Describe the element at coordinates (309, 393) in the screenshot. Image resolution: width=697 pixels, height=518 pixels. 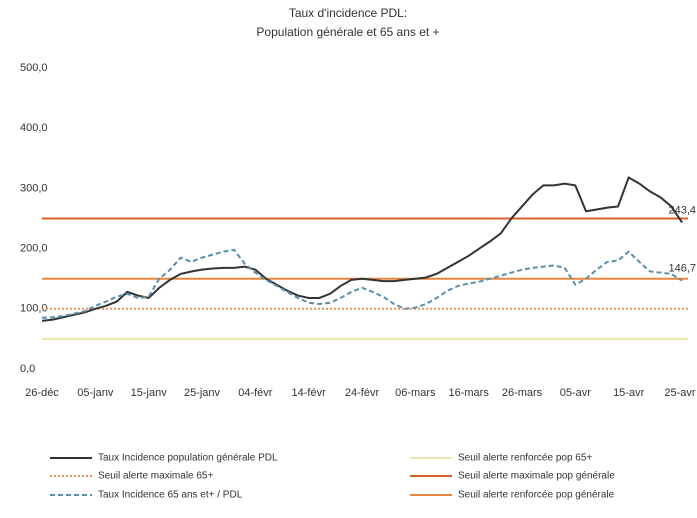
I see `x-tick-label: 14-févr` at that location.